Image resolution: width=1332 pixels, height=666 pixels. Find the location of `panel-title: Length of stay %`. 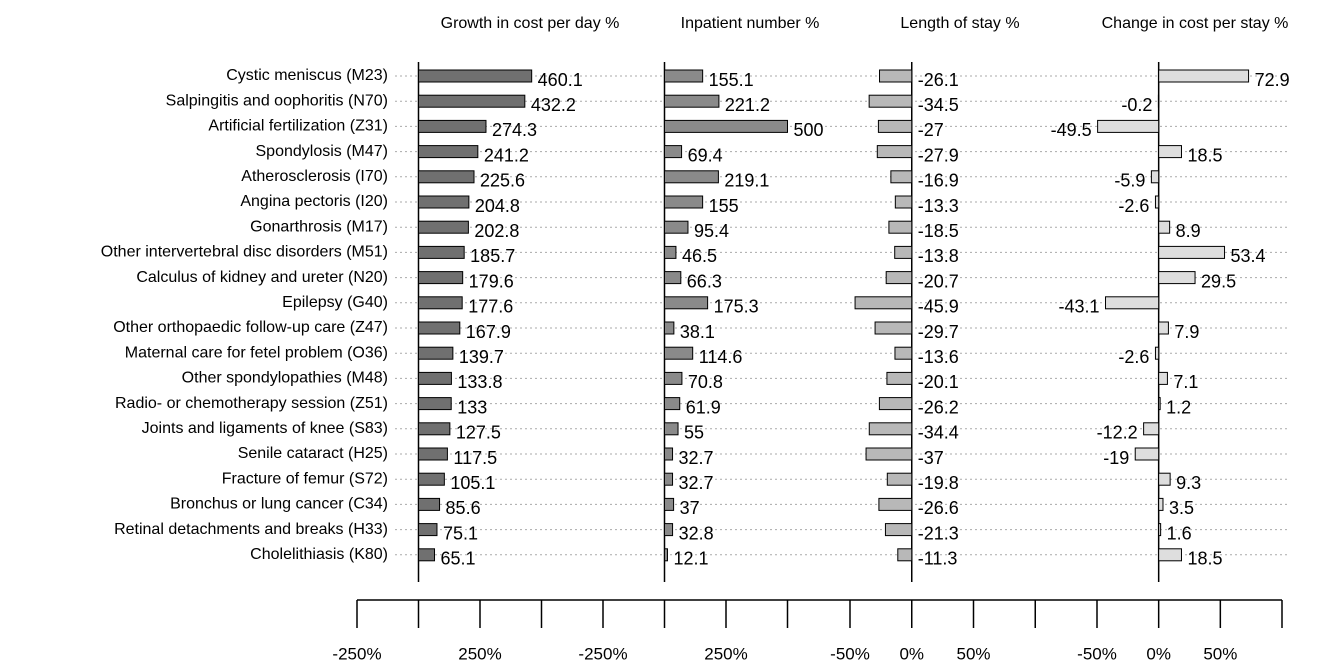

panel-title: Length of stay % is located at coordinates (959, 23).